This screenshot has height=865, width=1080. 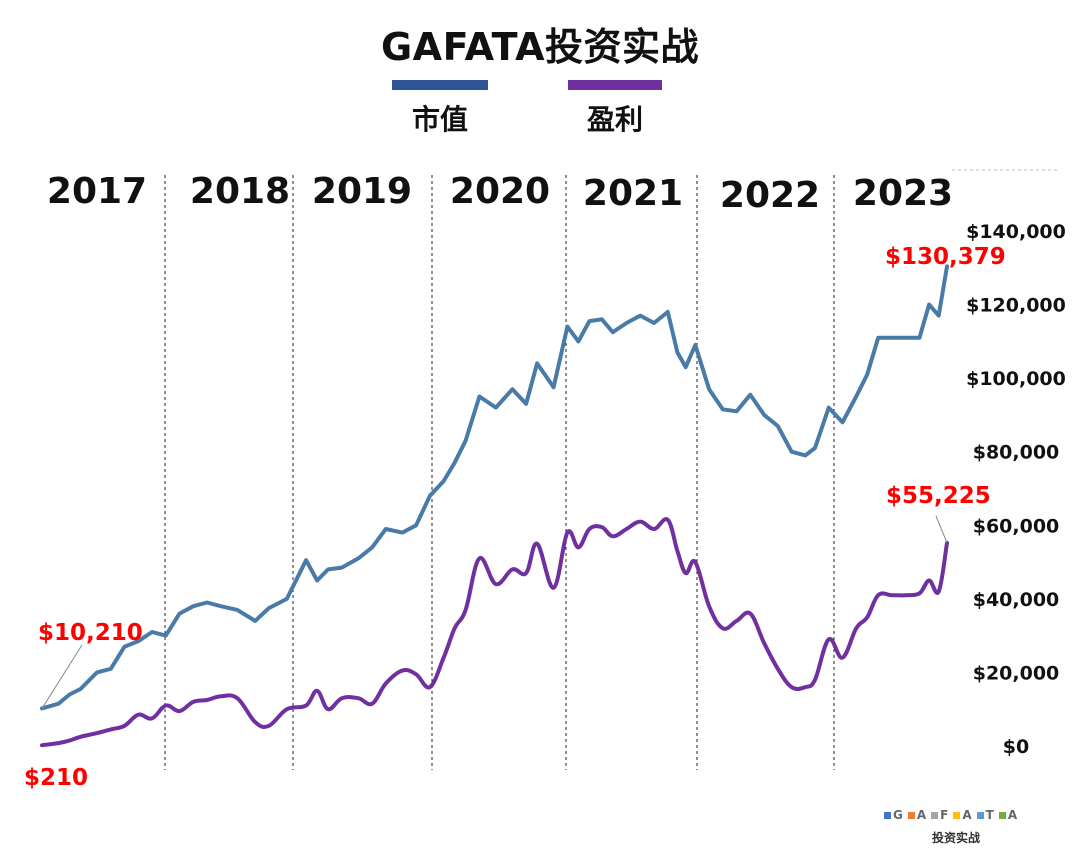 What do you see at coordinates (945, 815) in the screenshot?
I see `footer-letter: F` at bounding box center [945, 815].